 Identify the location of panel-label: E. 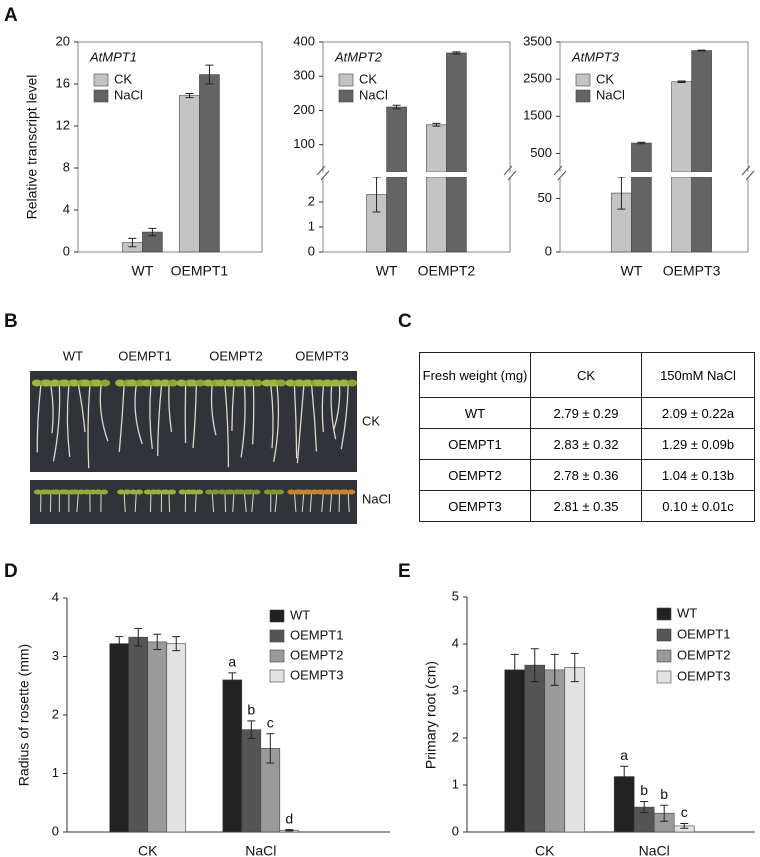
(404, 571).